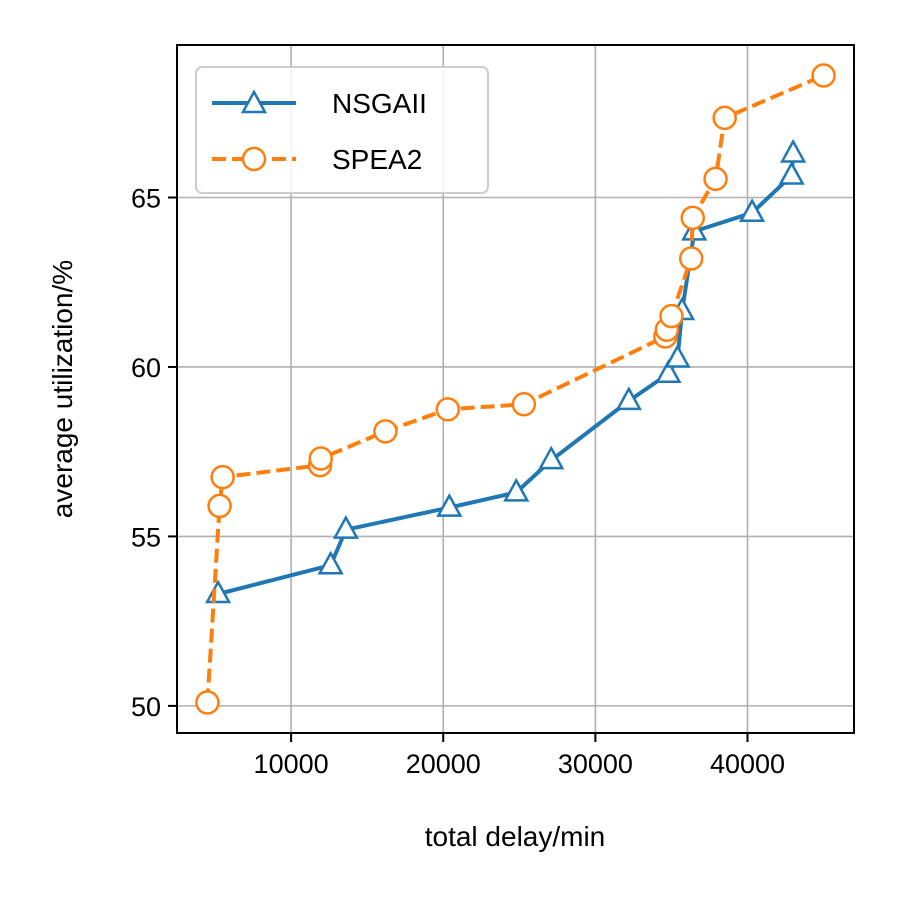 This screenshot has width=900, height=900. Describe the element at coordinates (146, 199) in the screenshot. I see `y-tick-label: 65` at that location.